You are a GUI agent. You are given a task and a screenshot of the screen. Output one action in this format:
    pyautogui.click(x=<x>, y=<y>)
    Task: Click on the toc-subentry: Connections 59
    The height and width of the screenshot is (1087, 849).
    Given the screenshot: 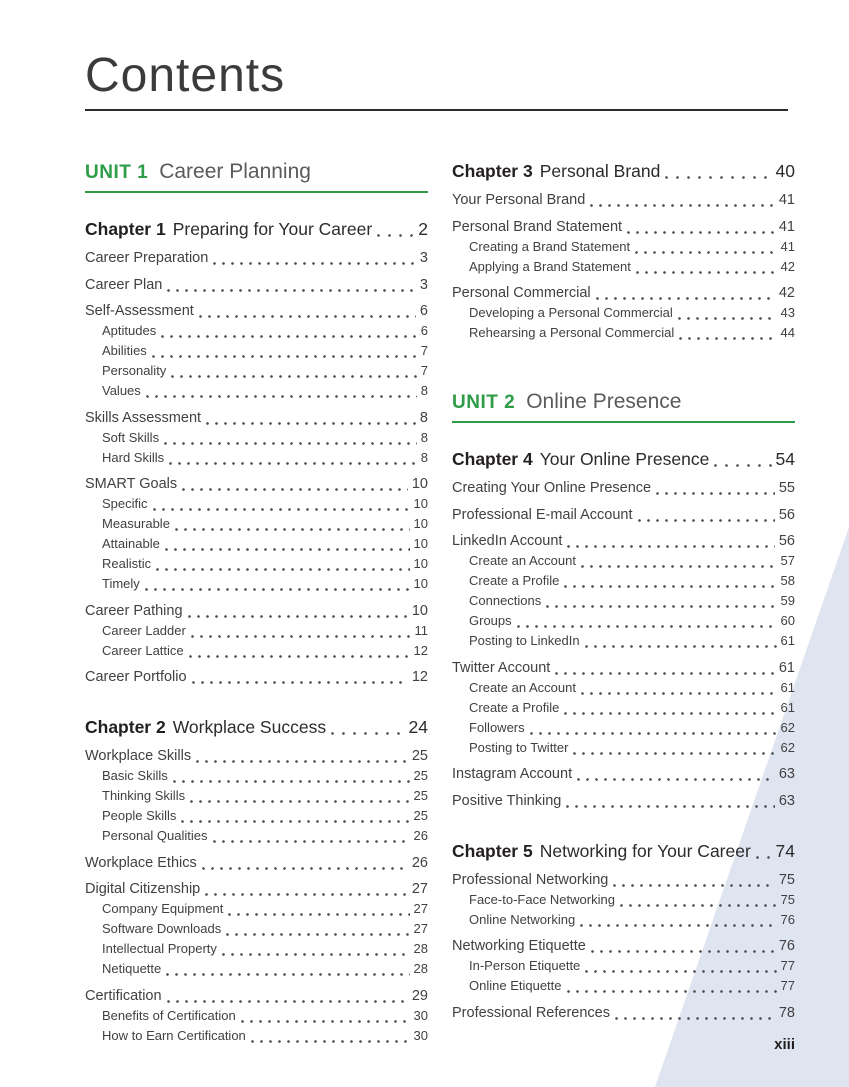 What is the action you would take?
    pyautogui.click(x=623, y=601)
    